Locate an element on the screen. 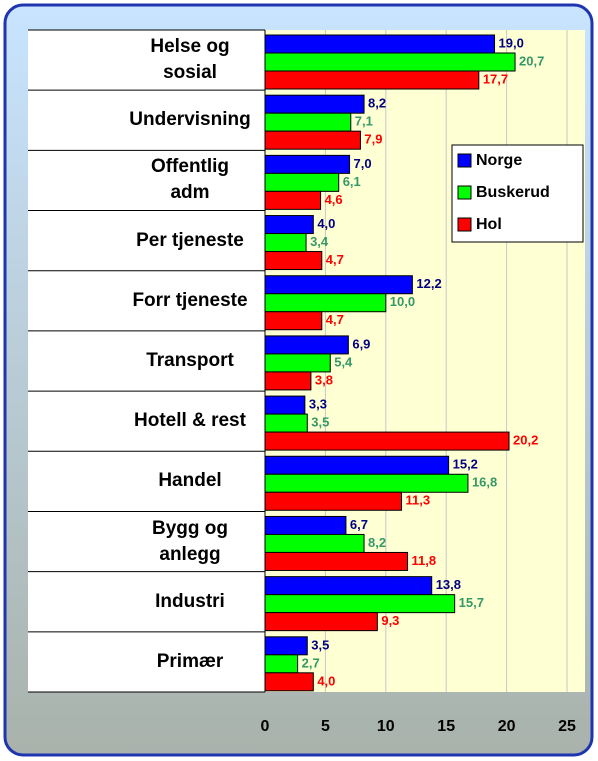  value-label: 3,4 is located at coordinates (319, 241).